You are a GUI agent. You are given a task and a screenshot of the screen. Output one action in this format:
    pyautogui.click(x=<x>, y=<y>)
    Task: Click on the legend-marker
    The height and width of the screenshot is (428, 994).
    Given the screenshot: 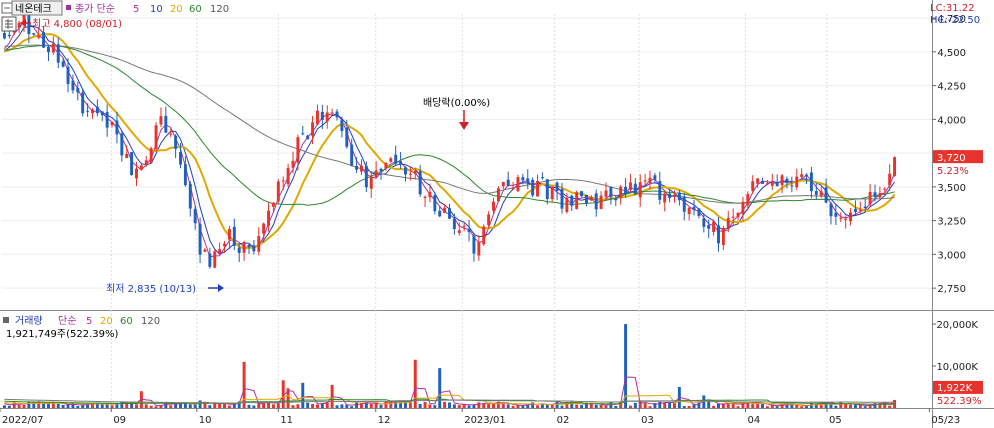 What is the action you would take?
    pyautogui.click(x=68, y=7)
    